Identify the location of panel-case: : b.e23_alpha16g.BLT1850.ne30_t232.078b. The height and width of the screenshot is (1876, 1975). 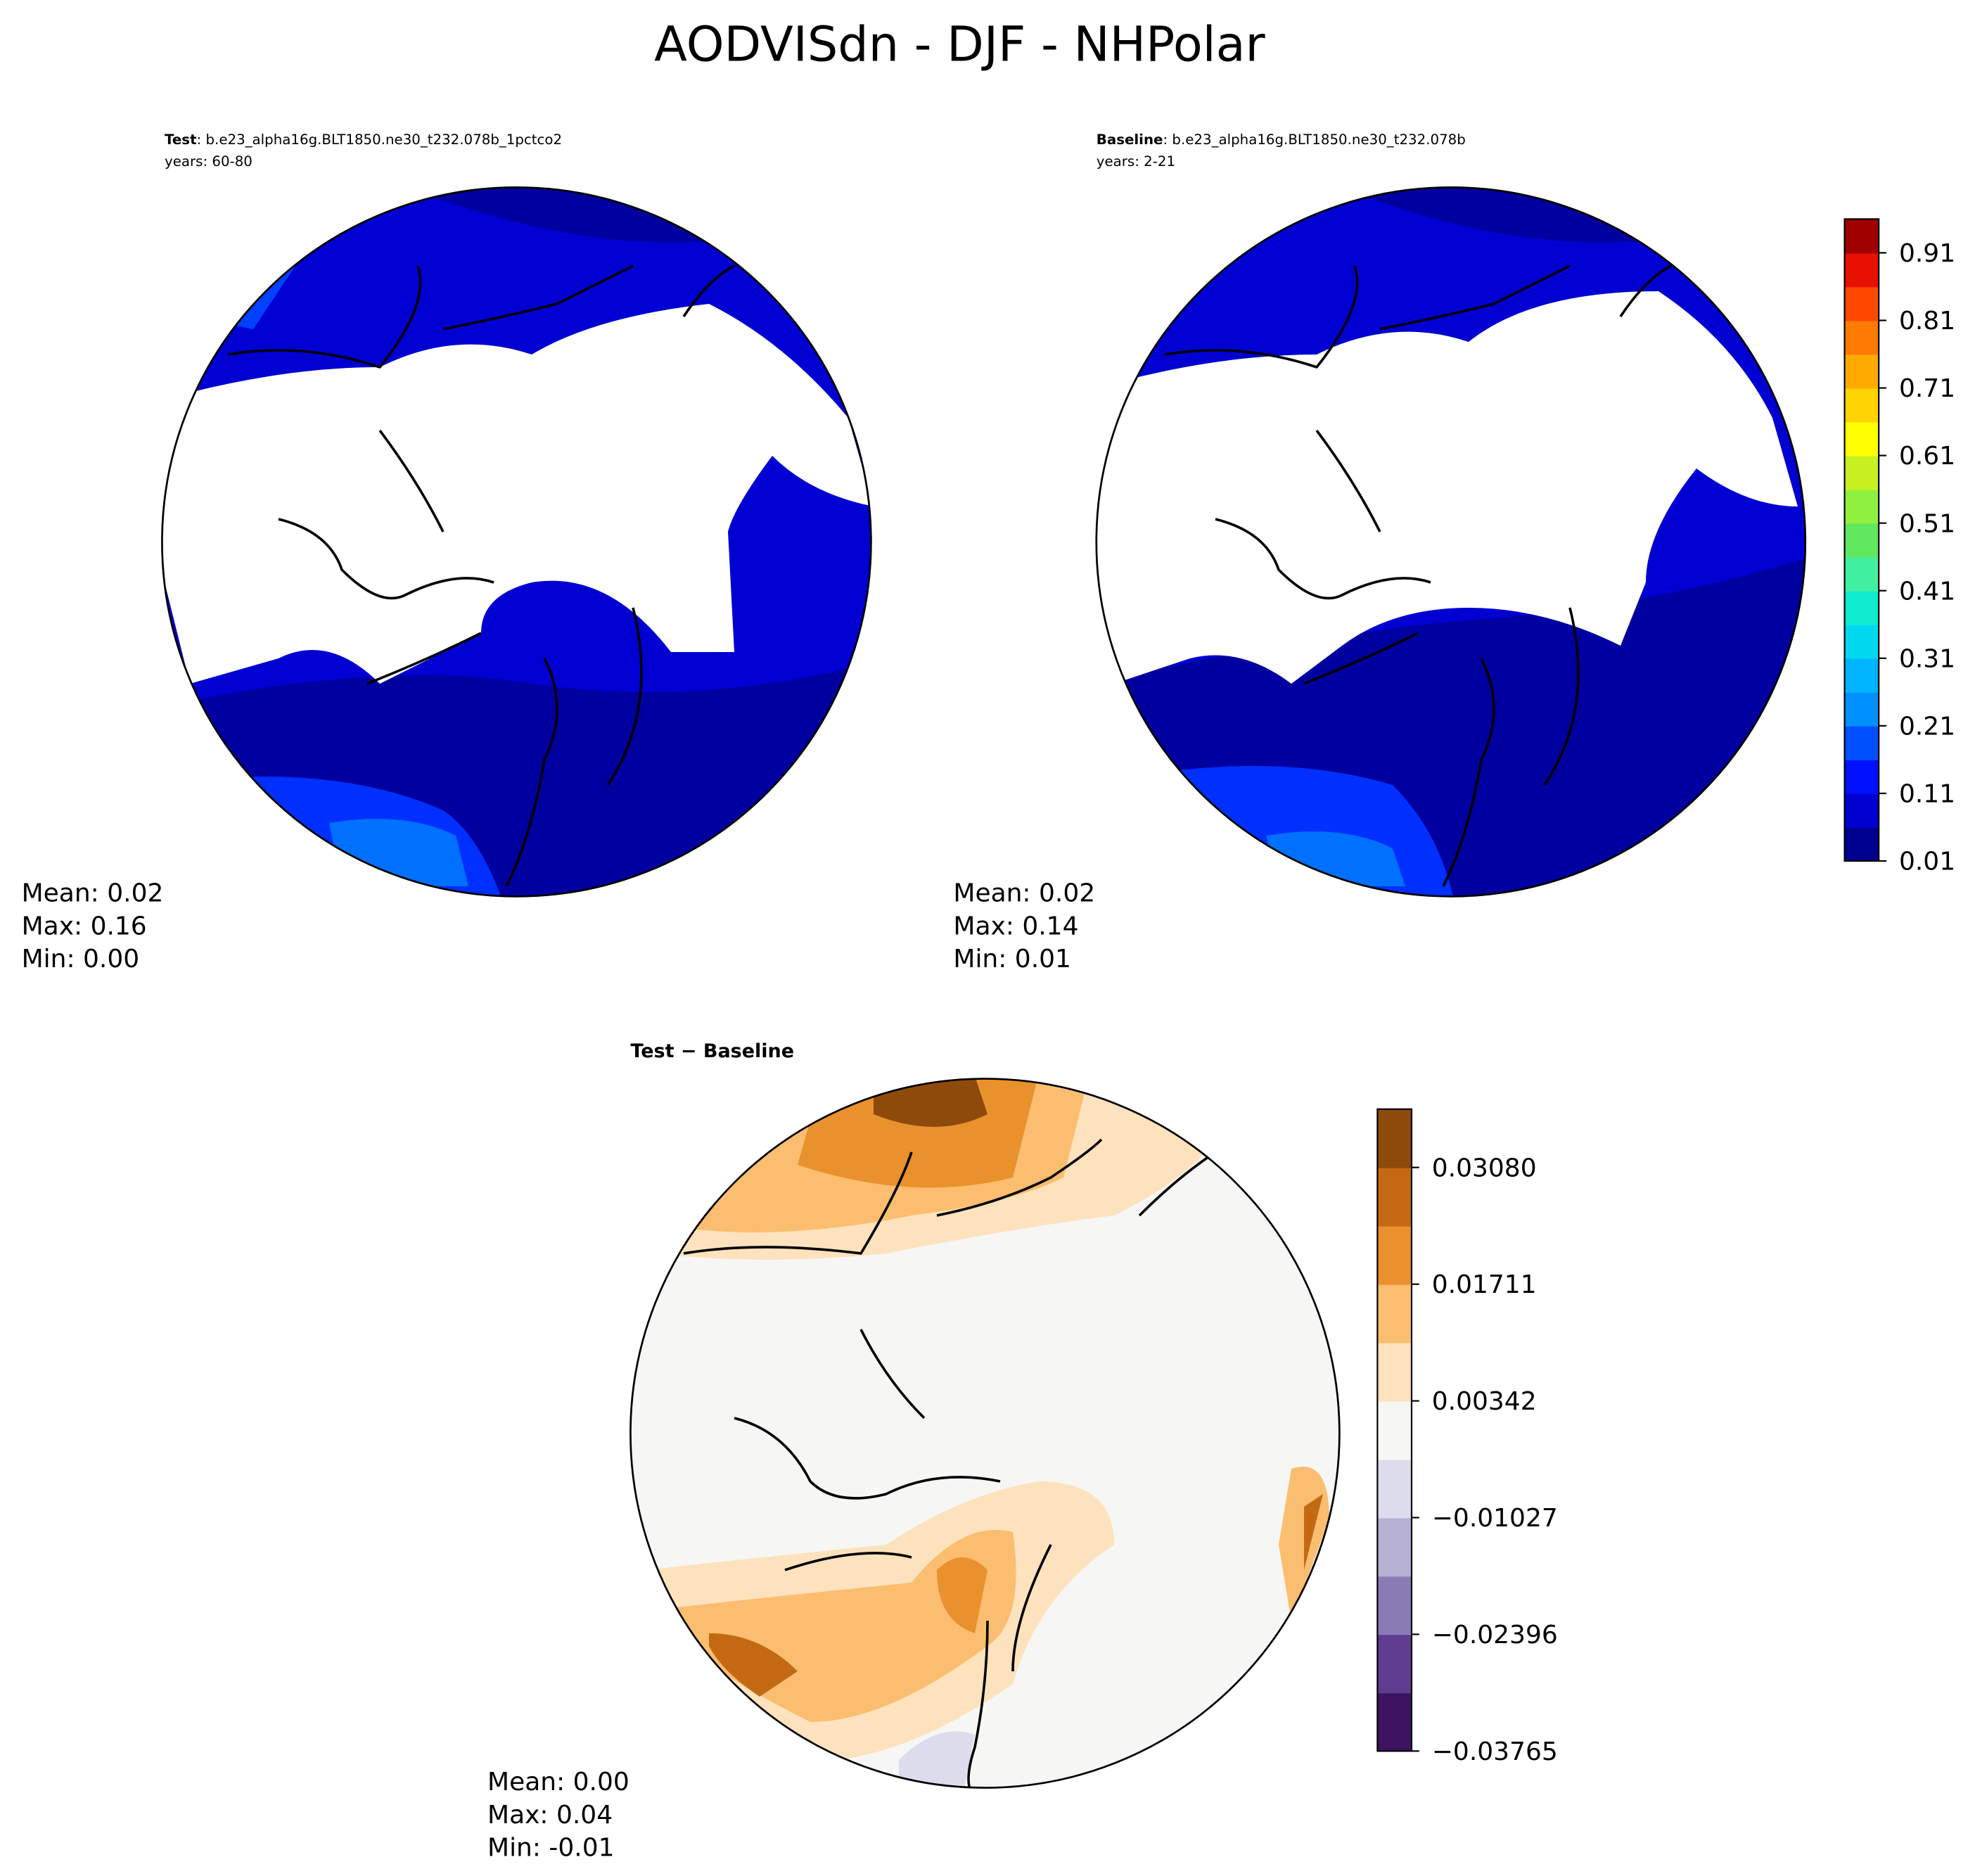
(1314, 140).